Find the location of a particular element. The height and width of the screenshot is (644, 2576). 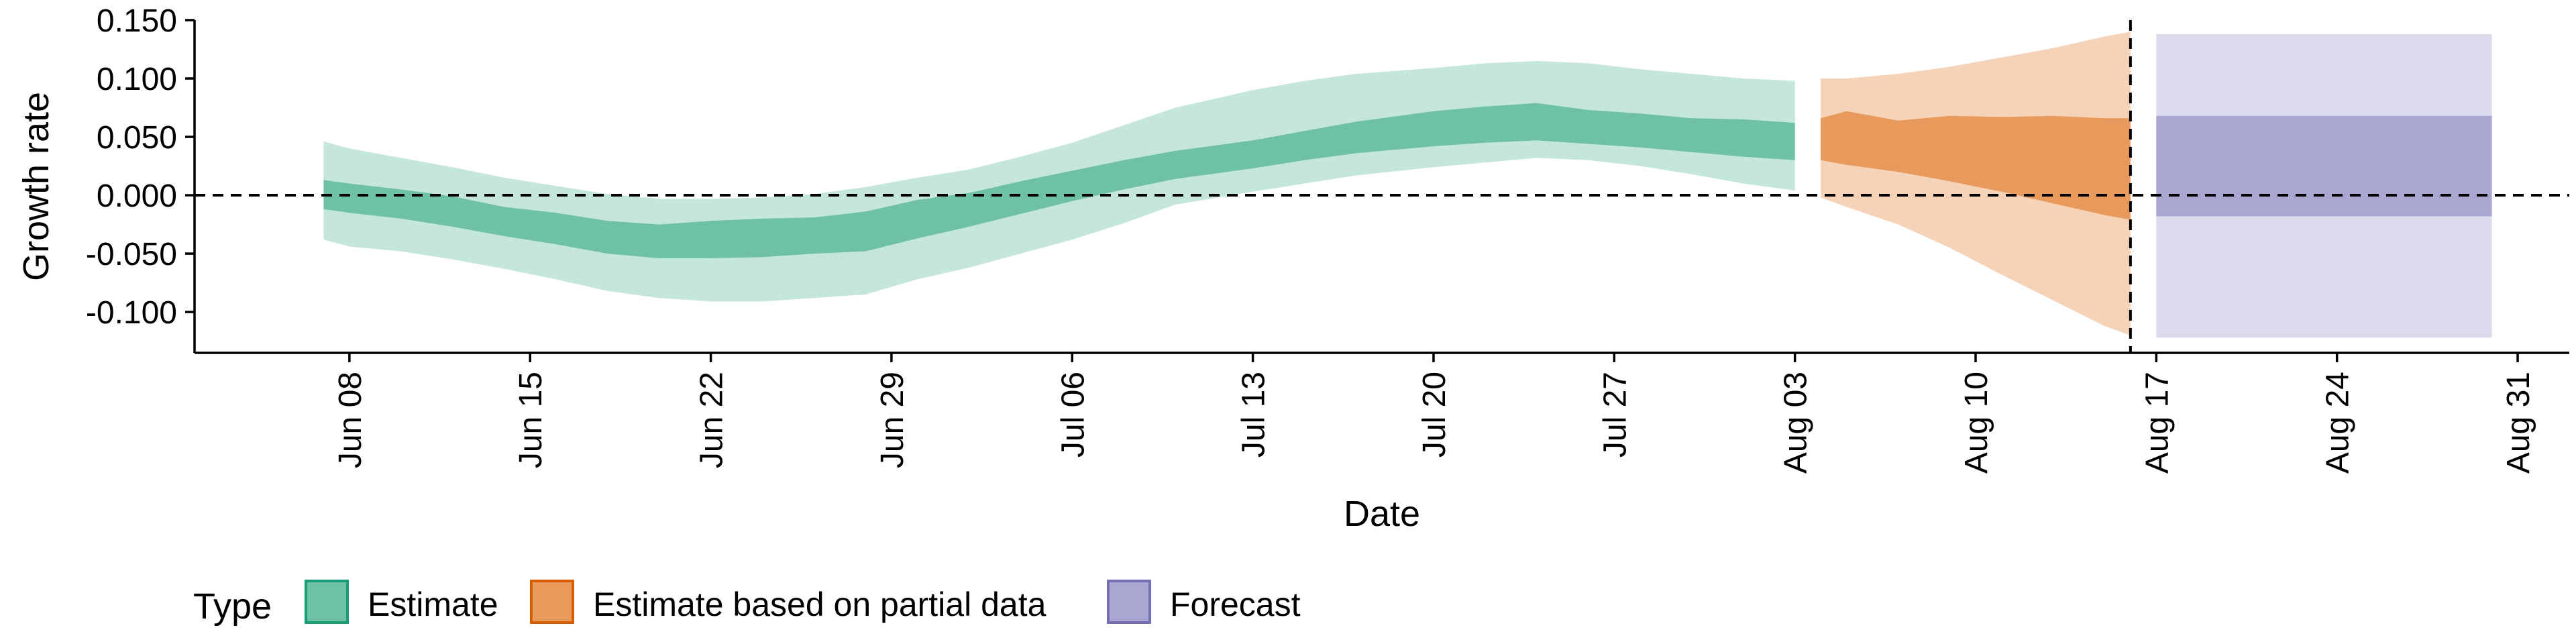

legend-title: Type is located at coordinates (232, 606).